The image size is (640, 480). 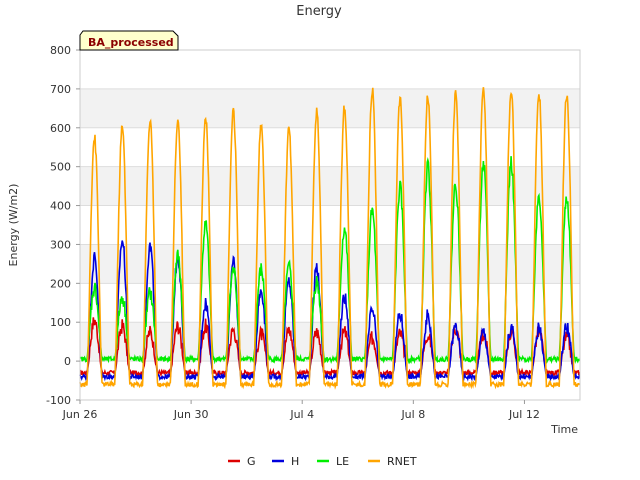 I want to click on legend-item-g: G, so click(x=242, y=461).